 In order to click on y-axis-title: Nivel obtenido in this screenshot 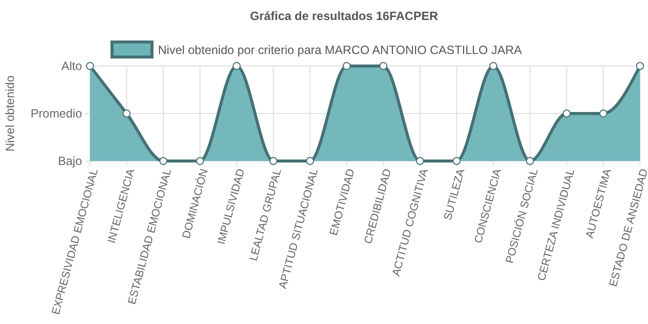, I will do `click(10, 113)`.